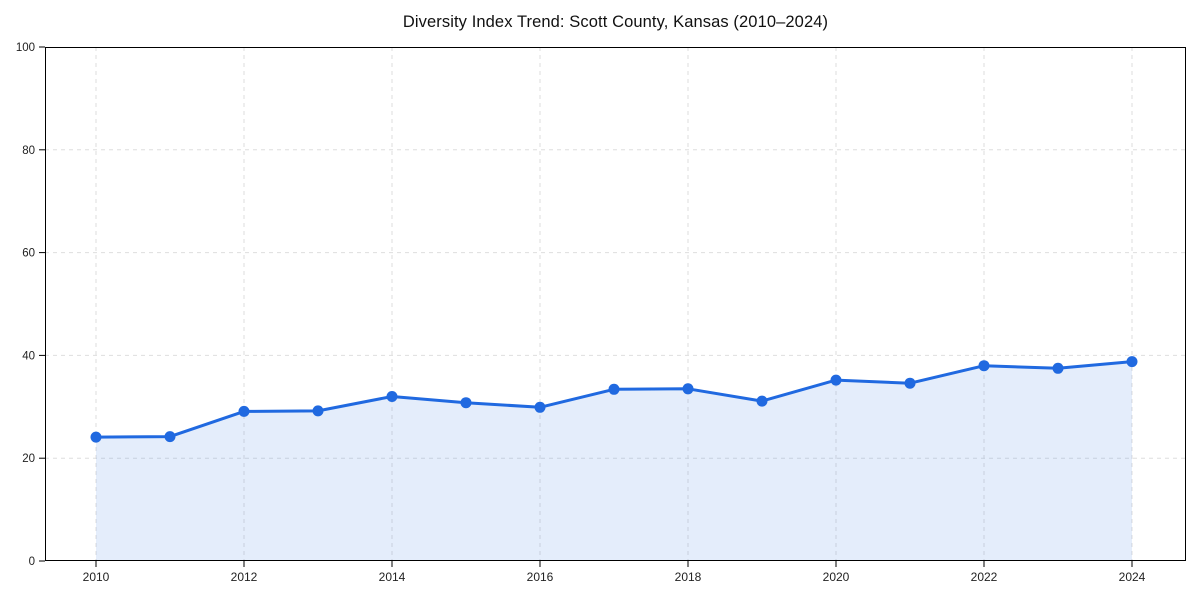 This screenshot has height=600, width=1200. What do you see at coordinates (688, 577) in the screenshot?
I see `x-tick-label-2018: 2018` at bounding box center [688, 577].